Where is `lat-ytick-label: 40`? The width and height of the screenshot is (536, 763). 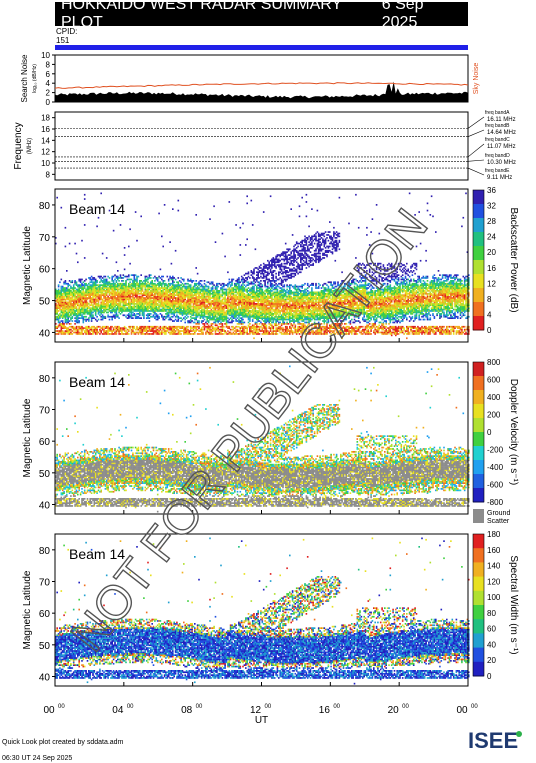 lat-ytick-label: 40 is located at coordinates (45, 333).